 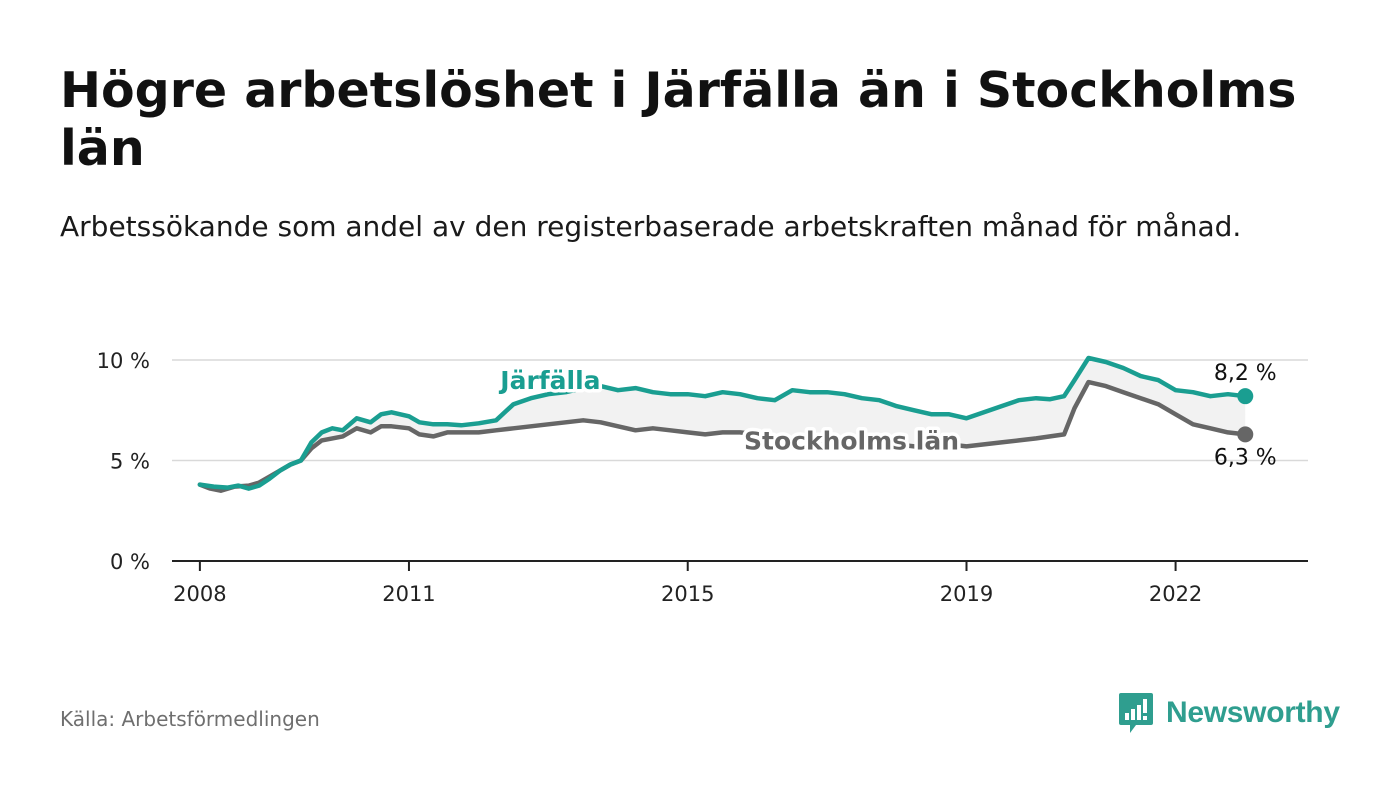 I want to click on gridlines, so click(x=740, y=410).